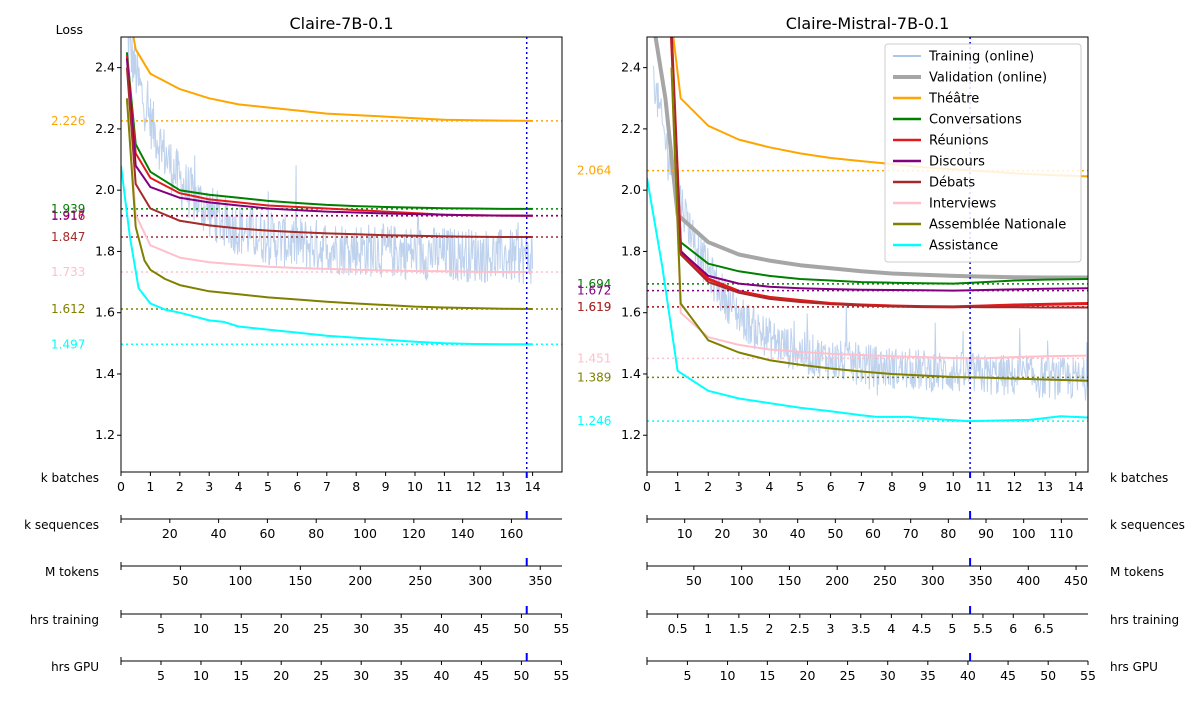 Image resolution: width=1200 pixels, height=704 pixels. Describe the element at coordinates (414, 533) in the screenshot. I see `extra-axis-tick-label: 120` at that location.